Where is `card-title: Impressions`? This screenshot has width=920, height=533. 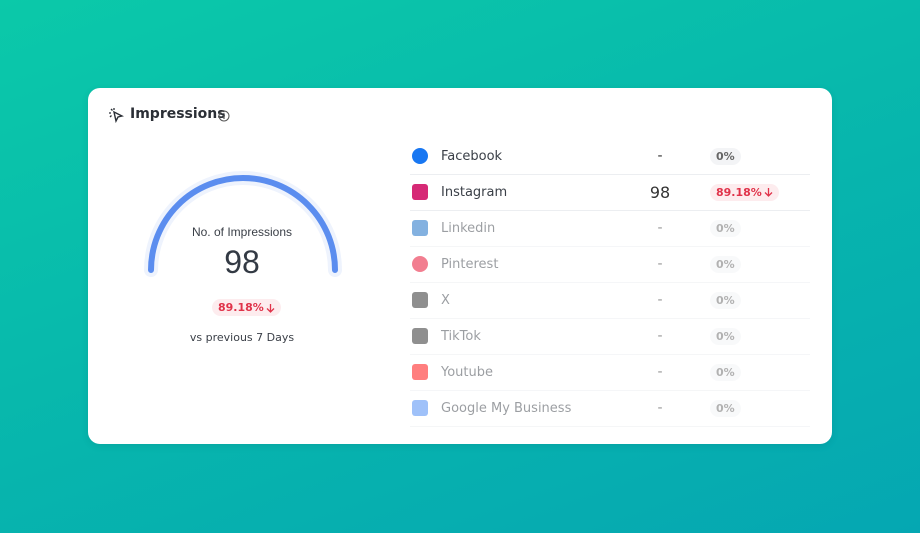 card-title: Impressions is located at coordinates (178, 114).